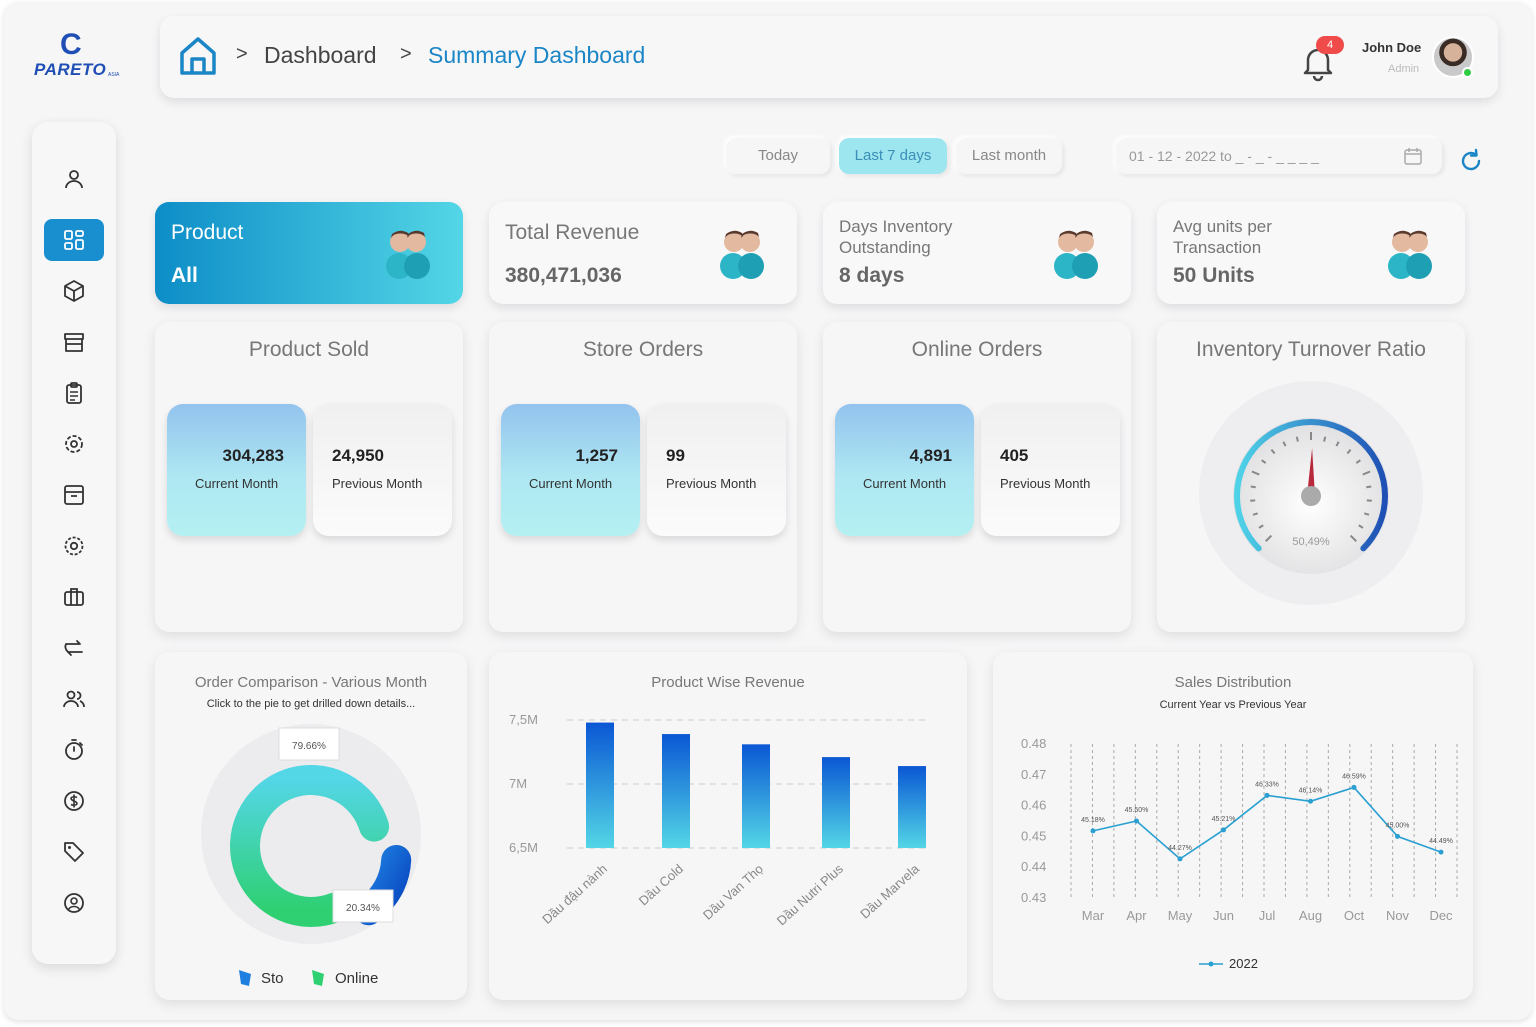 Image resolution: width=1536 pixels, height=1027 pixels. Describe the element at coordinates (1279, 156) in the screenshot. I see `date-range-input: 01 - 12 - 2022 to _ - _ - _ _ _ _` at that location.